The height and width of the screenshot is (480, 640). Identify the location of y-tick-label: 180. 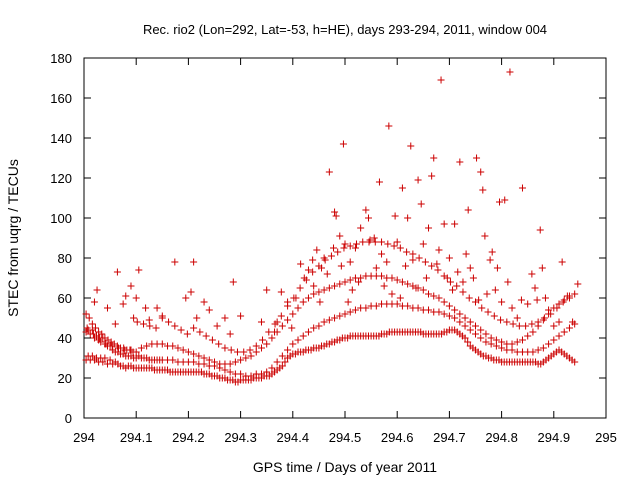
(61, 58).